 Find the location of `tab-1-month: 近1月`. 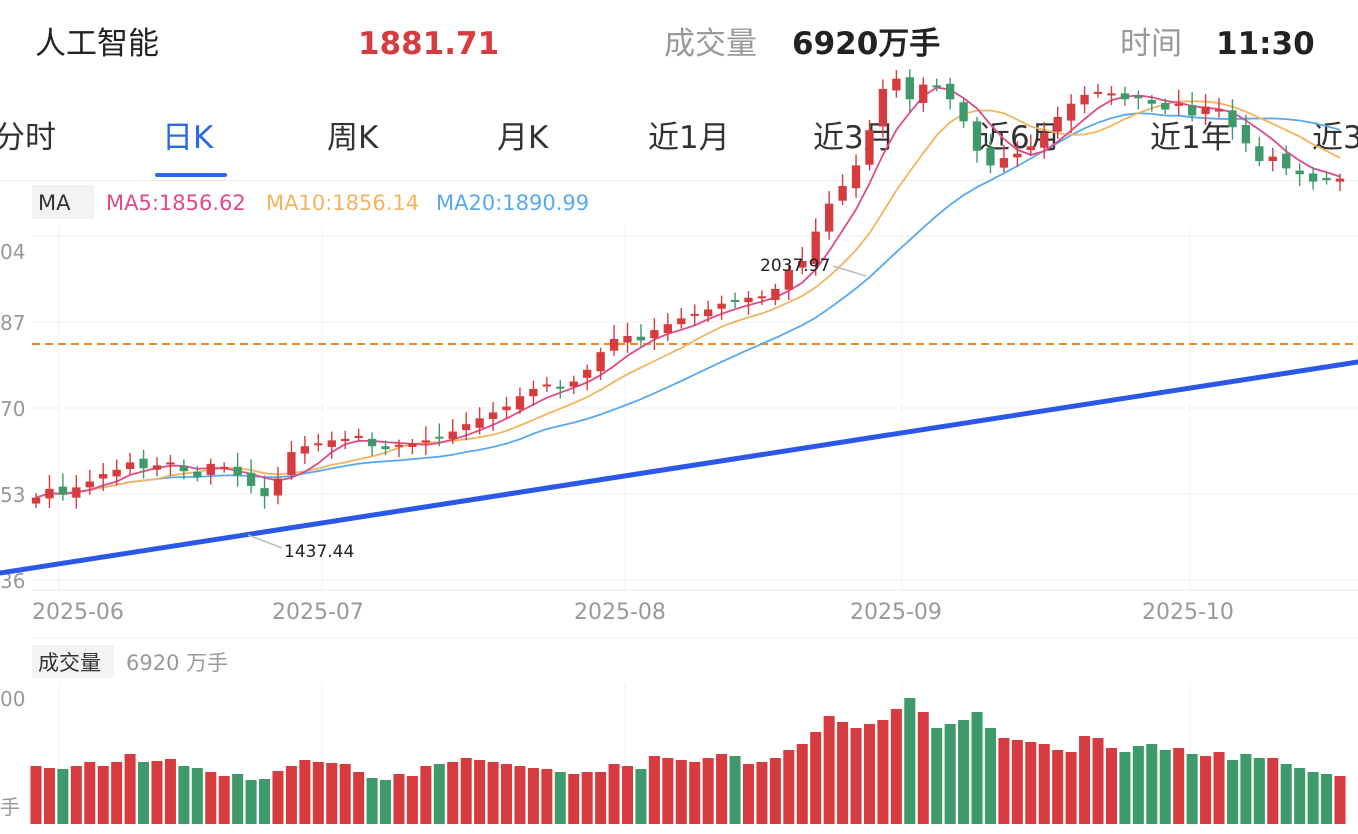

tab-1-month: 近1月 is located at coordinates (689, 138).